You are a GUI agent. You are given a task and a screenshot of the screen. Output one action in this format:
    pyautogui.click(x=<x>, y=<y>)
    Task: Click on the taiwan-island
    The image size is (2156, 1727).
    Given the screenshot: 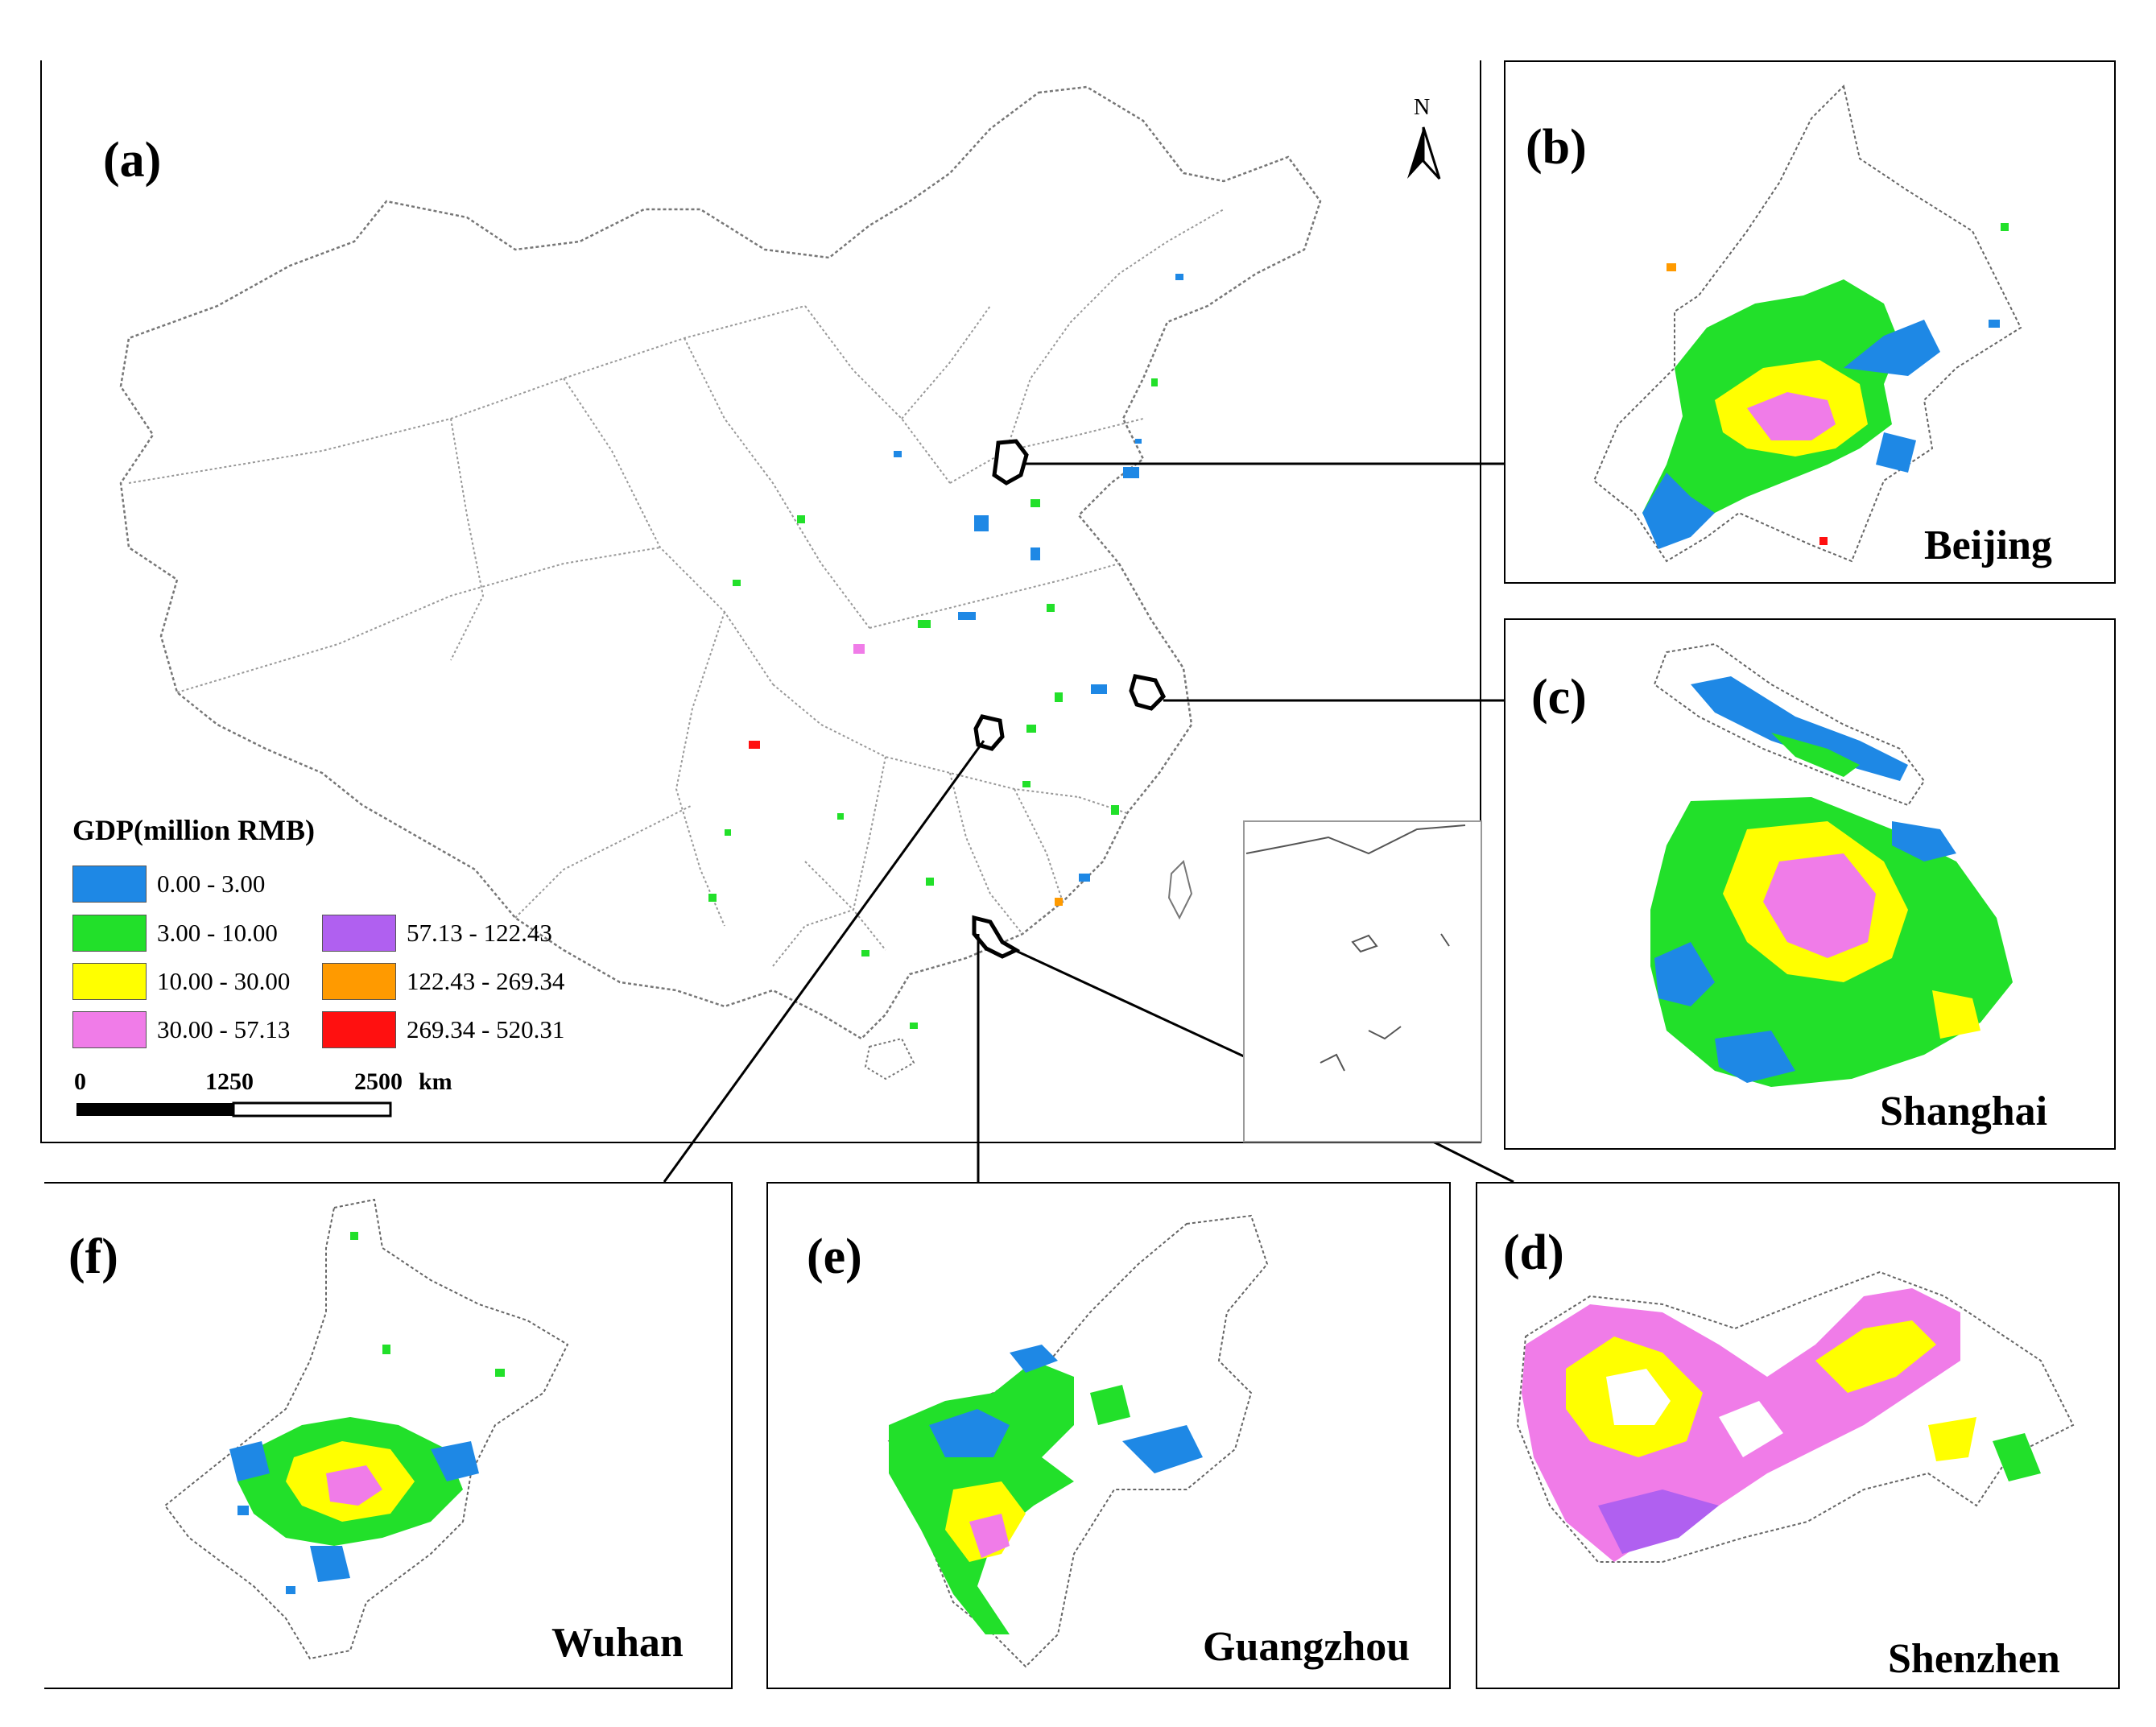 What is the action you would take?
    pyautogui.click(x=1180, y=890)
    